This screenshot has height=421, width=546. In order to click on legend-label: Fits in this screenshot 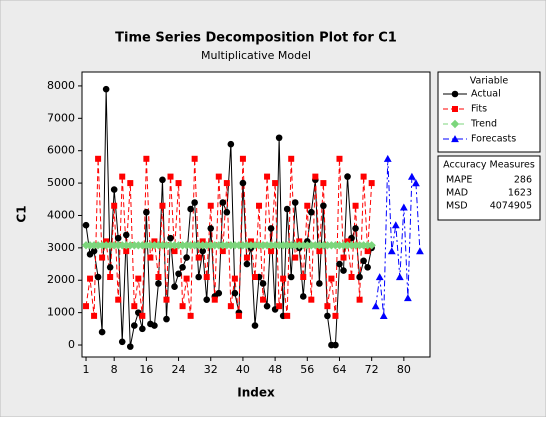, I will do `click(479, 109)`.